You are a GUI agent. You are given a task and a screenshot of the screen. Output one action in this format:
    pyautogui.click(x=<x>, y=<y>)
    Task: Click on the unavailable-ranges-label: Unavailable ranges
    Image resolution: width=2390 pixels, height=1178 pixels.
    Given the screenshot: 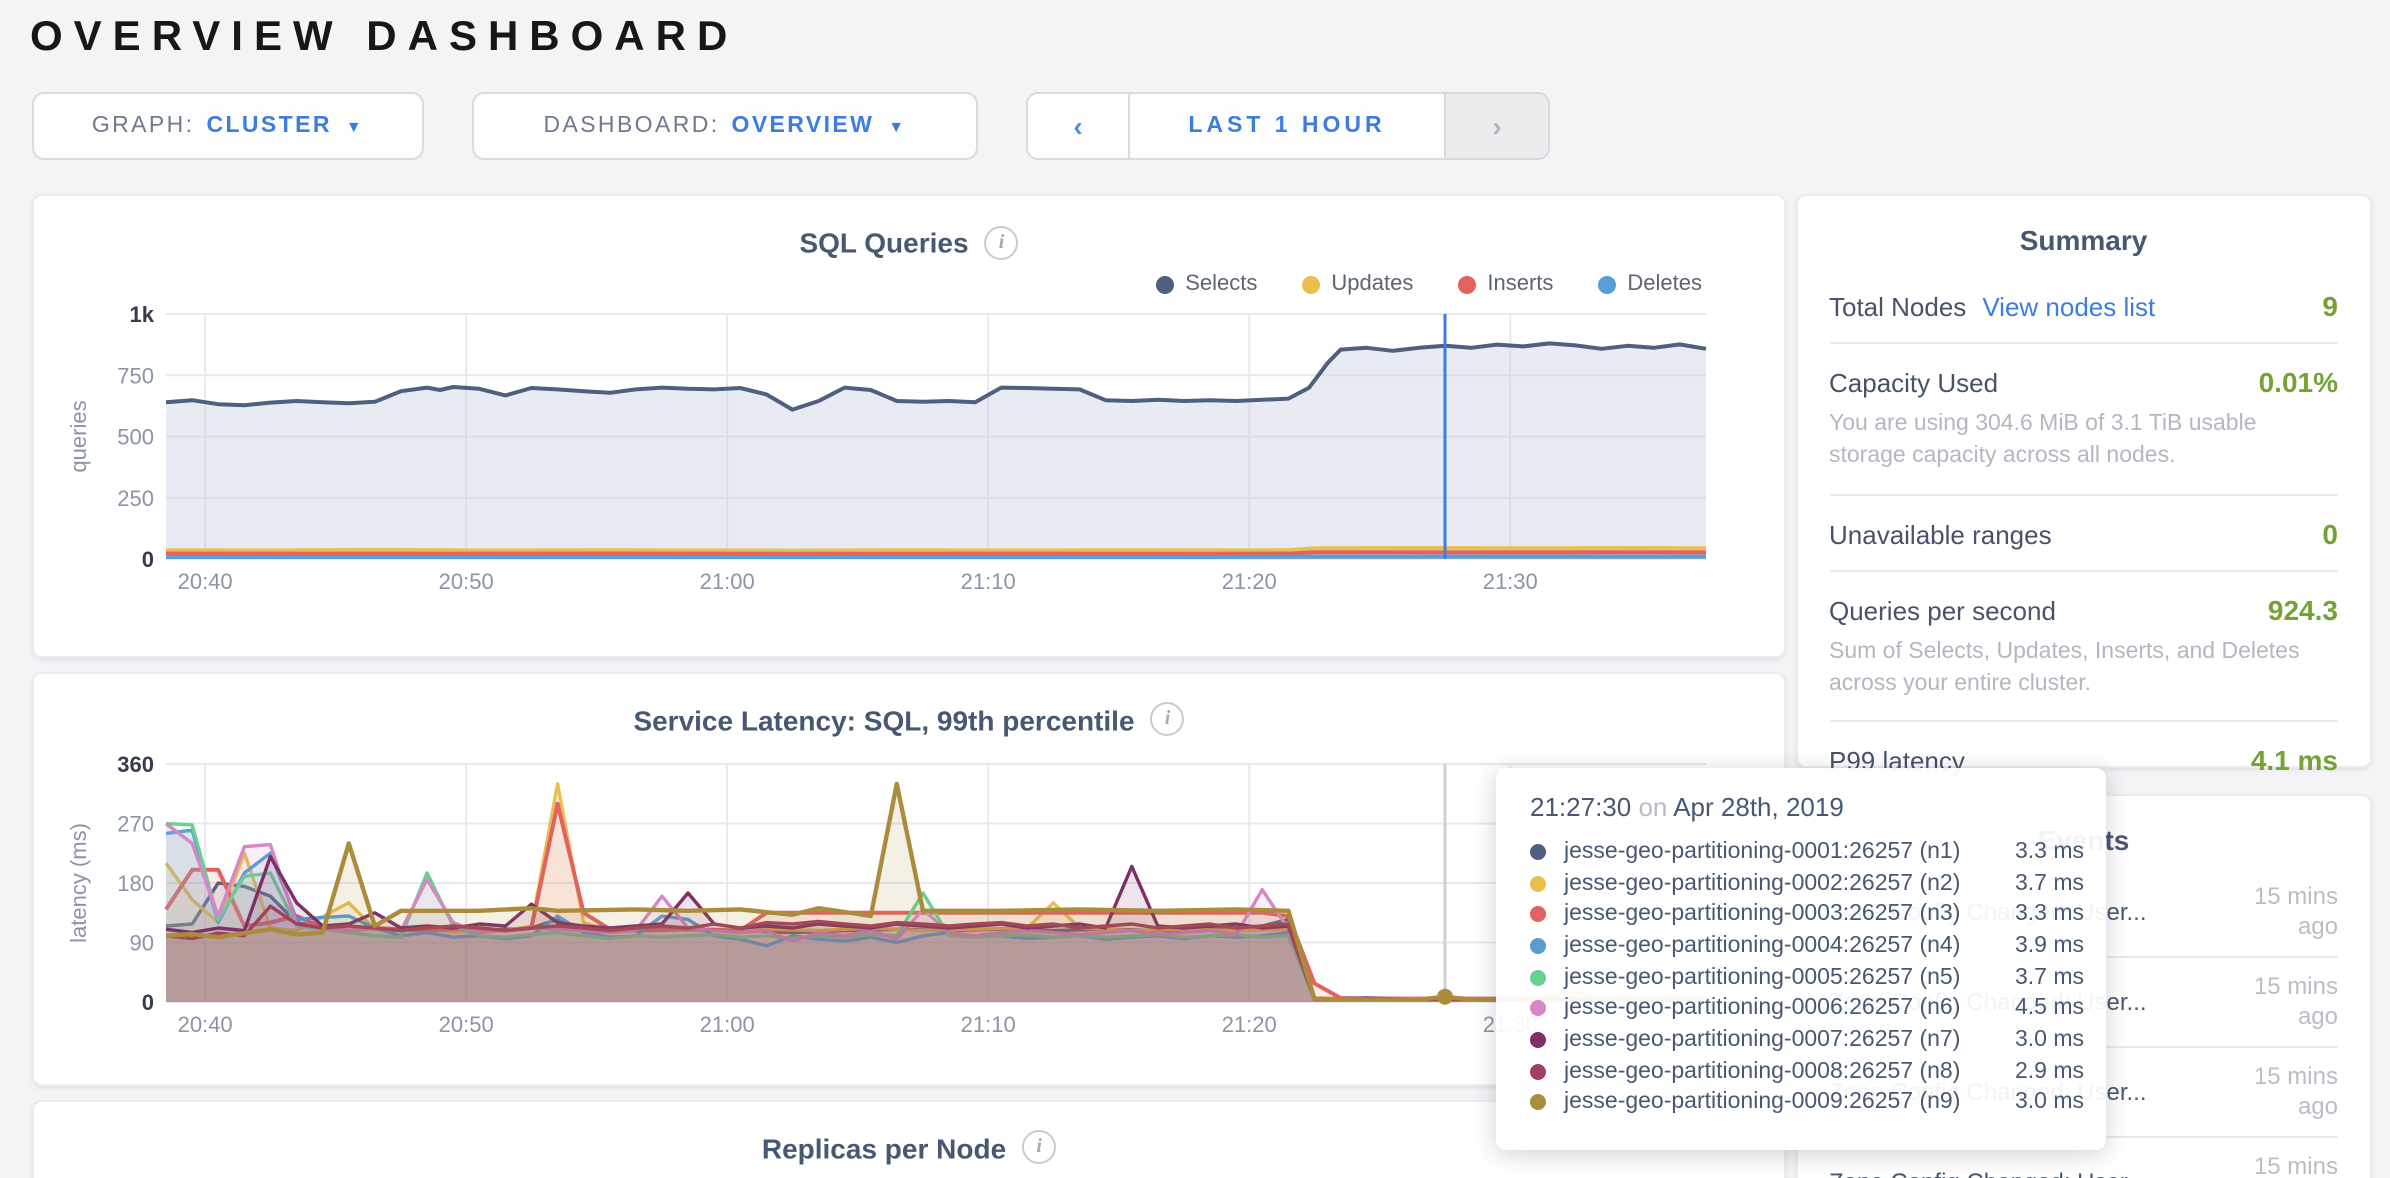 What is the action you would take?
    pyautogui.click(x=1940, y=534)
    